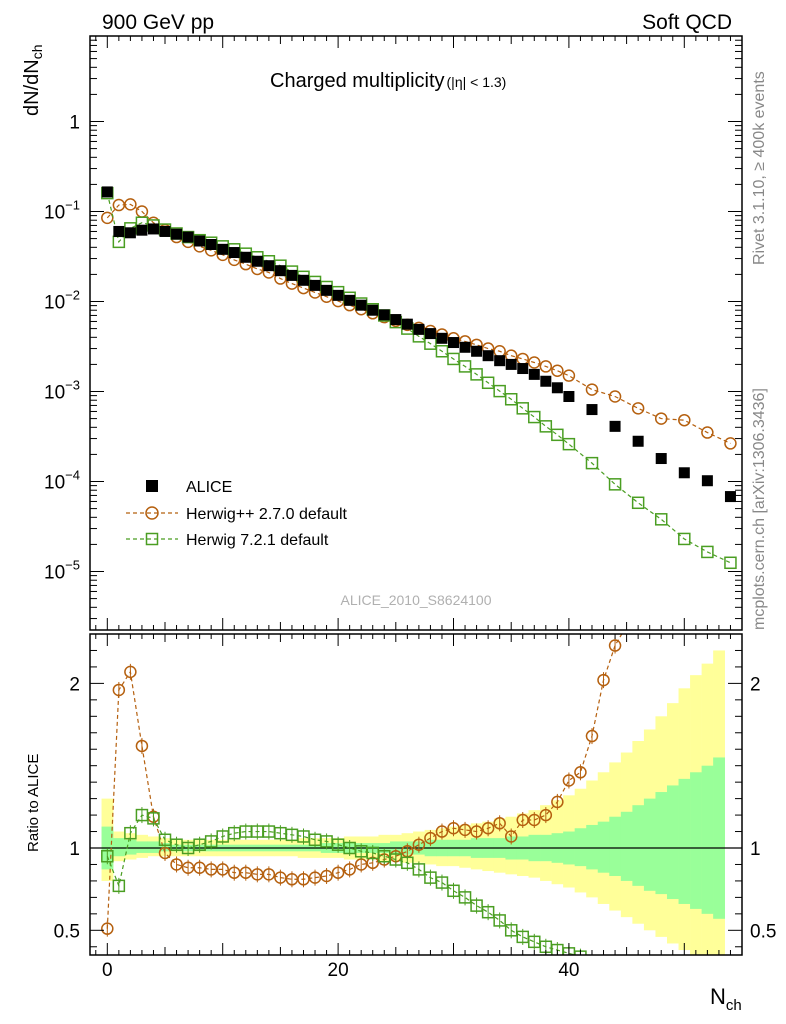 The image size is (786, 1024). I want to click on main-y-tick-label-exponent: −1, so click(72, 205).